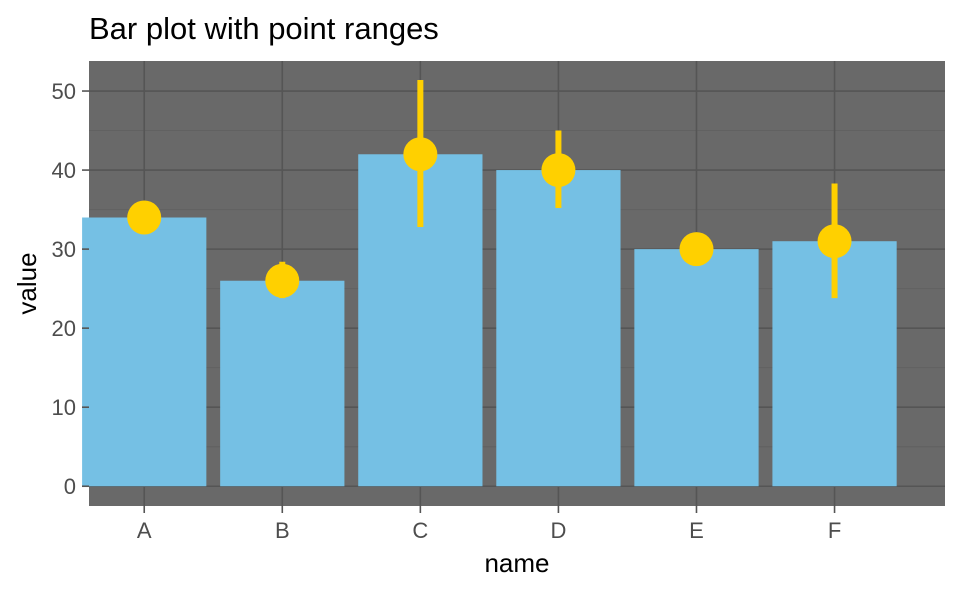  I want to click on x-tick-label: C, so click(420, 530).